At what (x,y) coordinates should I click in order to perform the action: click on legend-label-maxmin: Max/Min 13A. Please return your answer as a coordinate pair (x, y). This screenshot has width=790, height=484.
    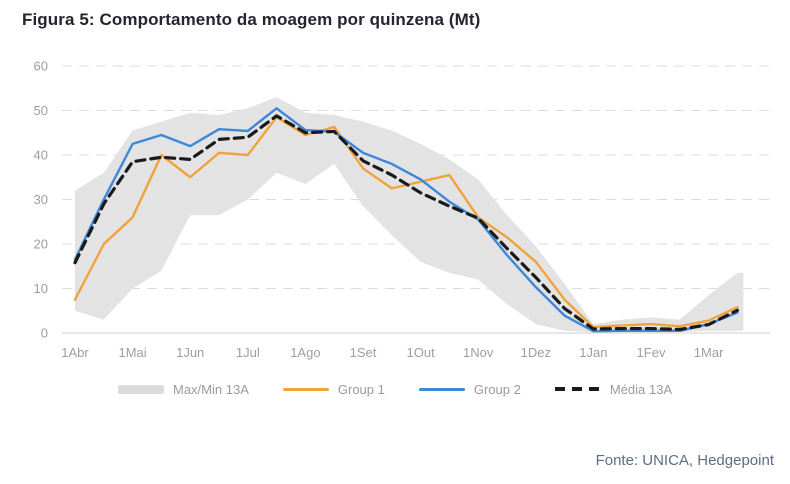
    Looking at the image, I should click on (211, 389).